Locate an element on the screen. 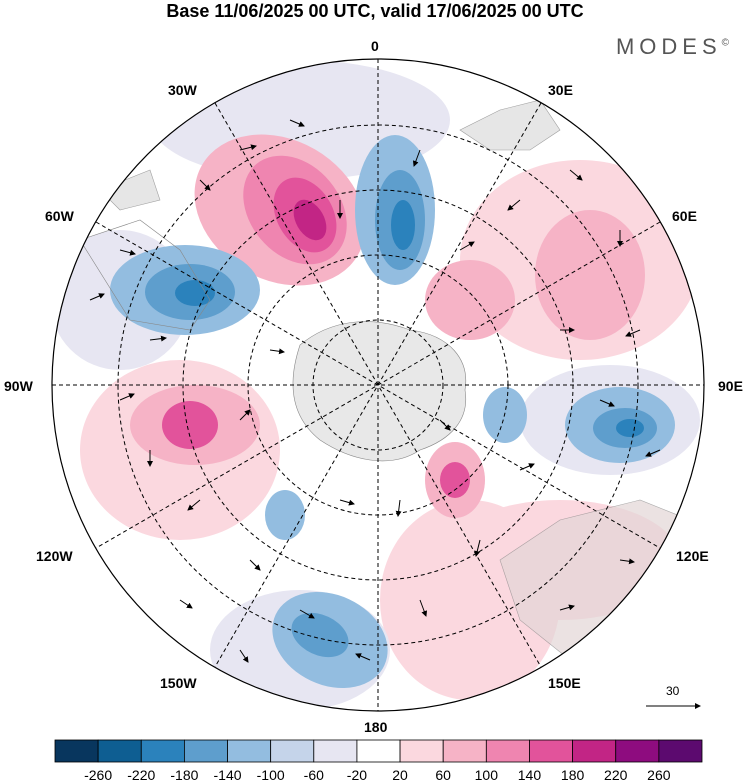  colorbar-tick: -220 is located at coordinates (141, 775).